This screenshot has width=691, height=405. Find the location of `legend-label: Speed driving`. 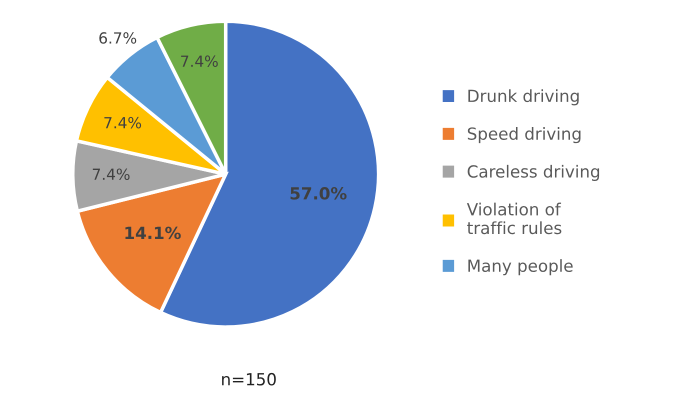

legend-label: Speed driving is located at coordinates (524, 135).